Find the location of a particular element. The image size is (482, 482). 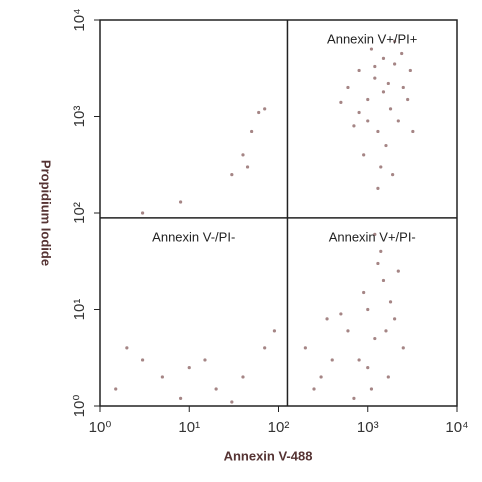

x-tick-label: 10³ is located at coordinates (368, 427).